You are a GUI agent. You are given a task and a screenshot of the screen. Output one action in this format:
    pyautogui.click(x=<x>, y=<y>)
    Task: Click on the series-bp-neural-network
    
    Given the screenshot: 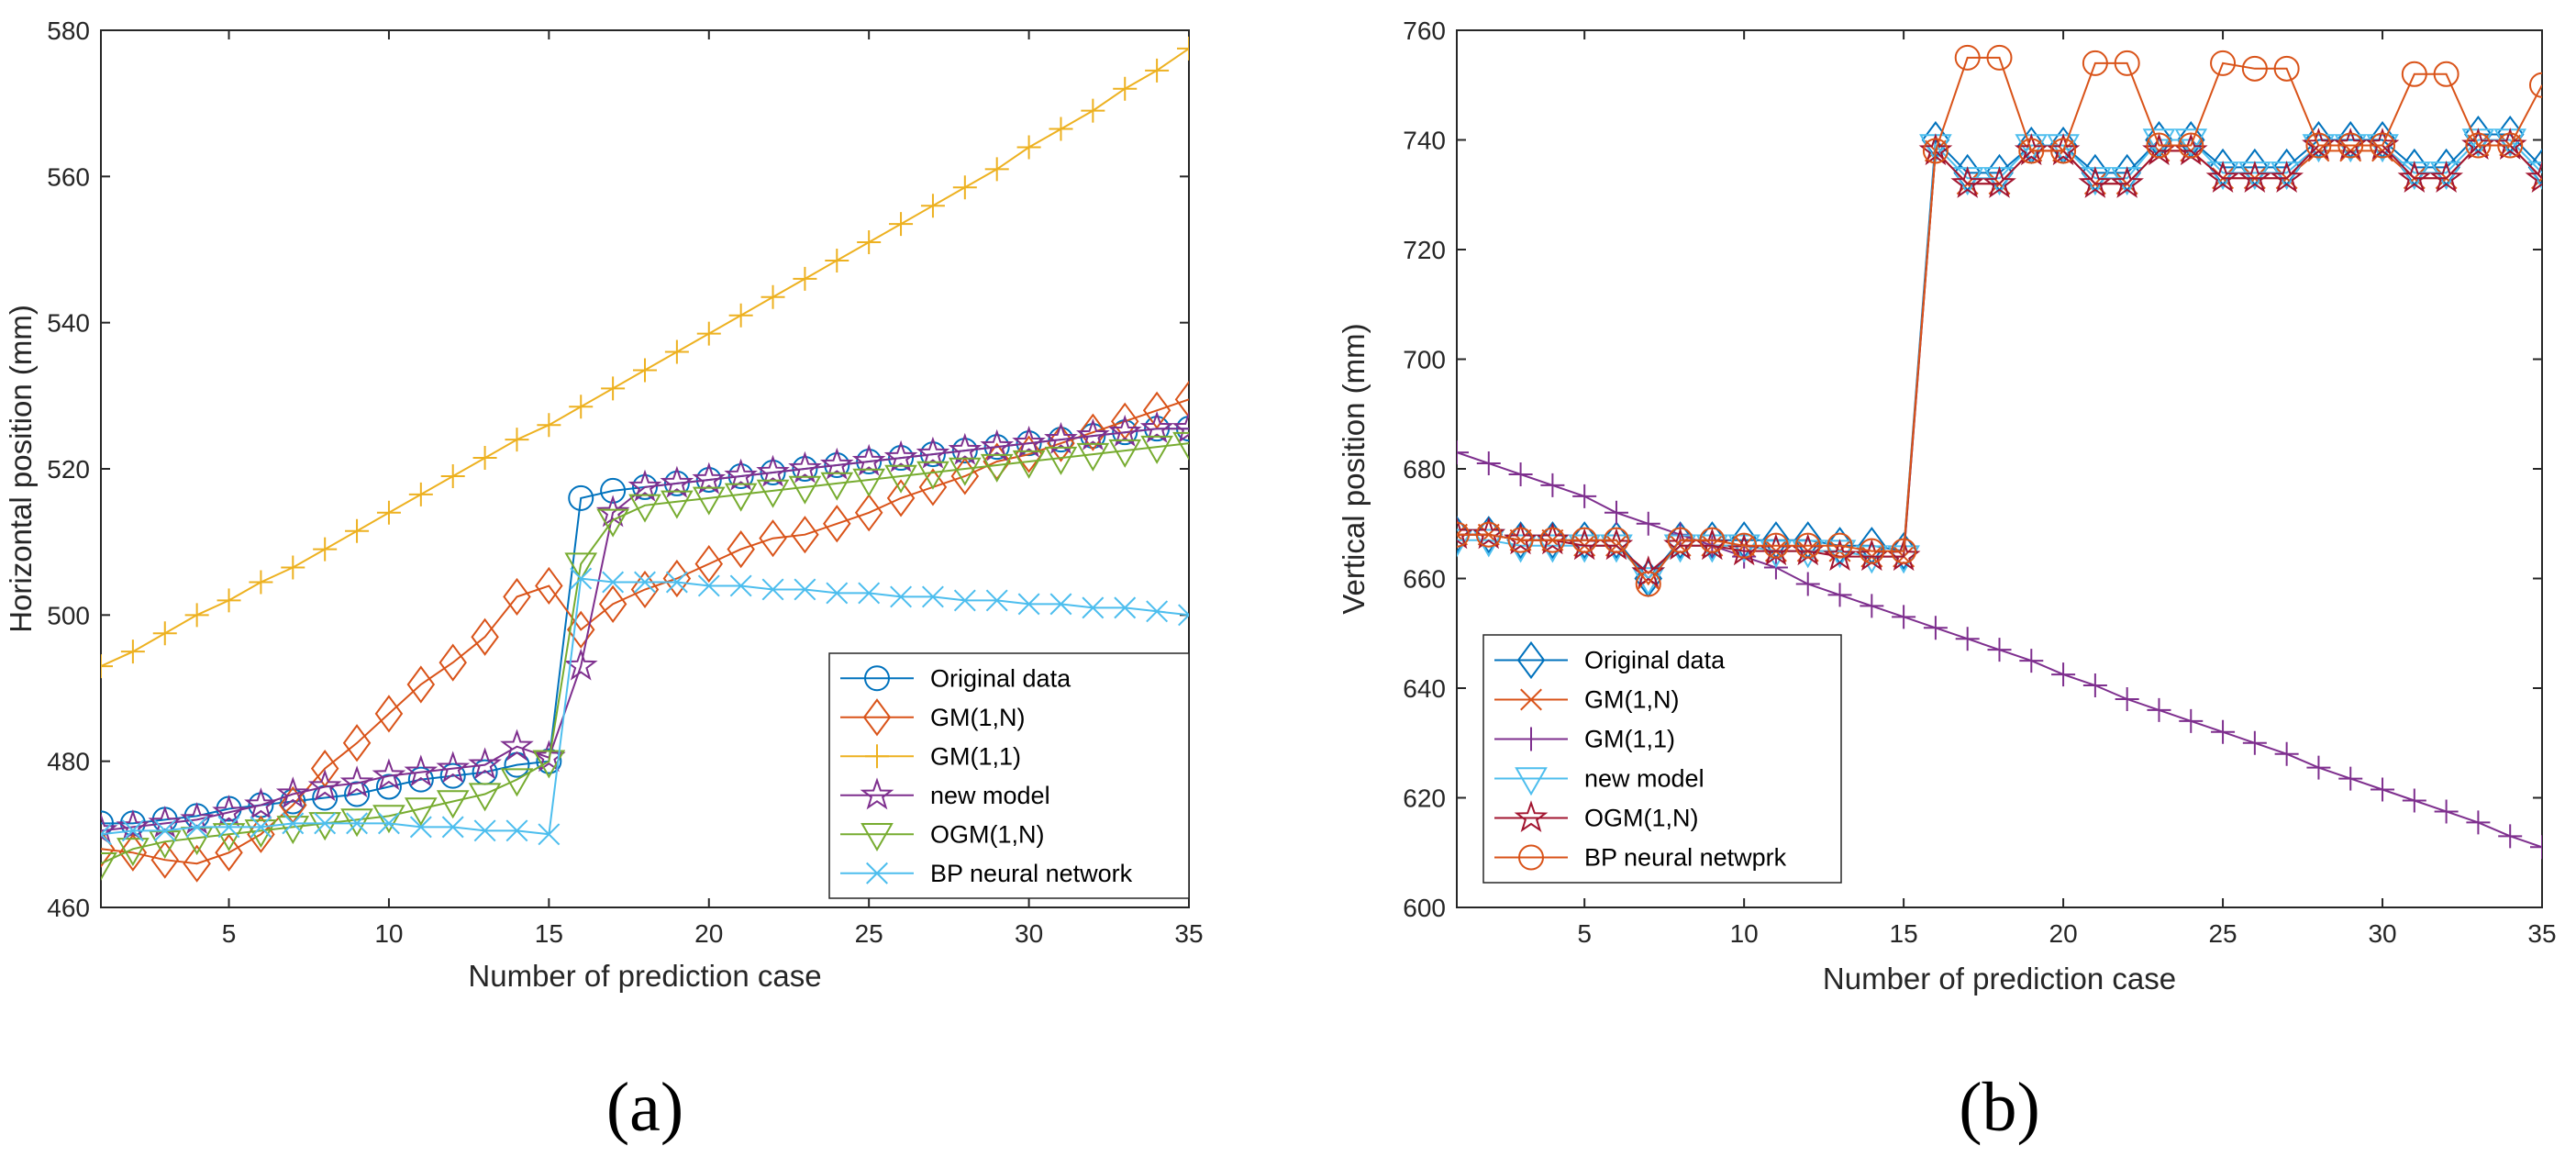 What is the action you would take?
    pyautogui.click(x=645, y=706)
    